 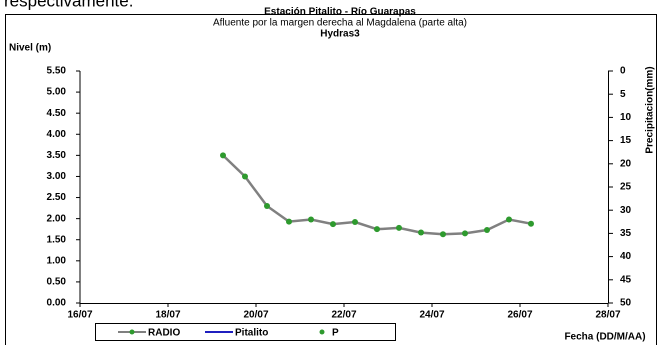 I want to click on x-tick-label: 20/07, so click(x=255, y=315).